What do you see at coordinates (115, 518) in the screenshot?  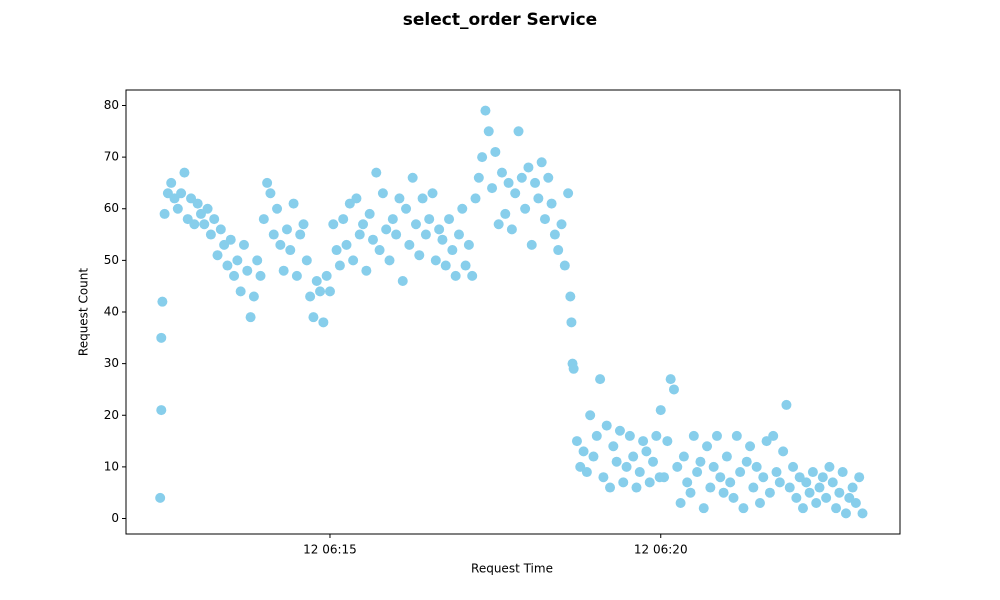 I see `y-tick-label: 0` at bounding box center [115, 518].